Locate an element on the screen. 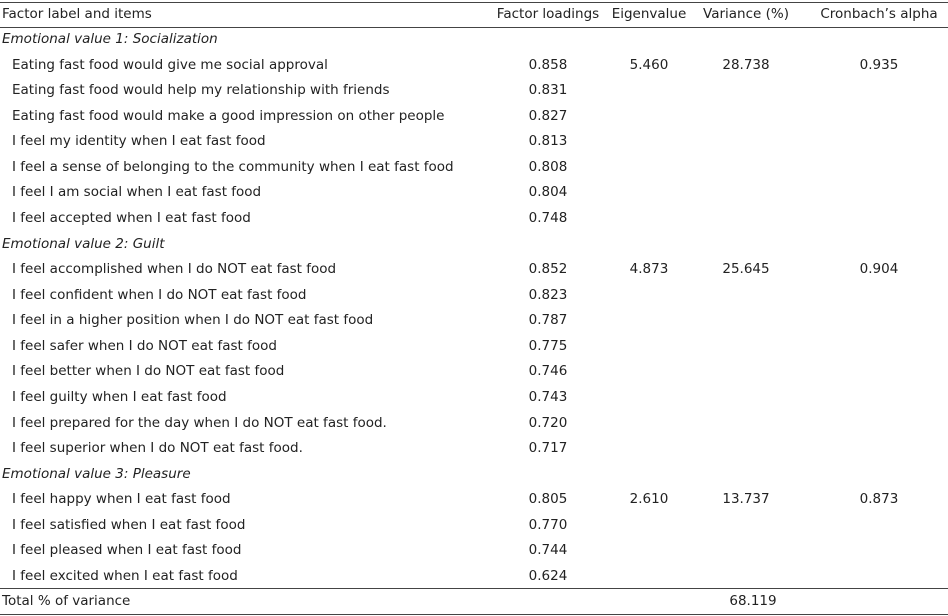 Image resolution: width=948 pixels, height=616 pixels. factor-loading: 0.717 is located at coordinates (548, 448).